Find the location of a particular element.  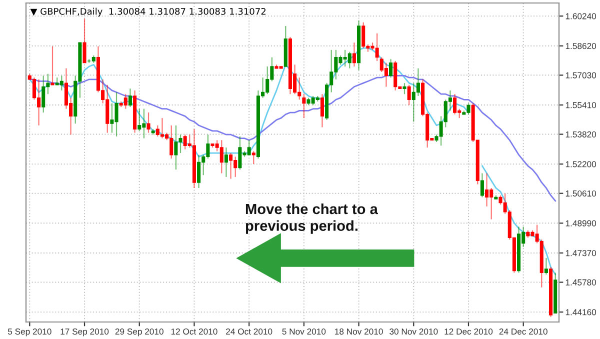

y-tick-label: 1.47370 is located at coordinates (581, 253).